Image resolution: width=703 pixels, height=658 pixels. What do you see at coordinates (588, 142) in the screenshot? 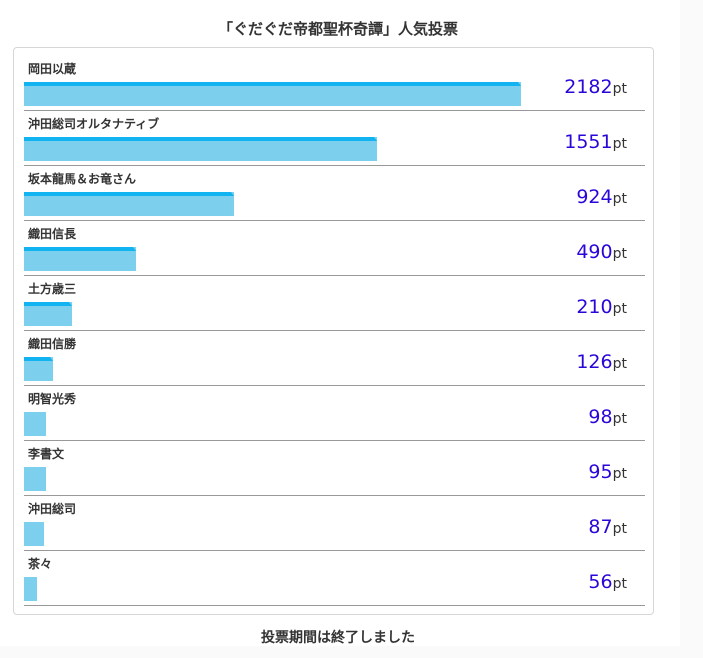
I see `vote-score-value: 1551` at bounding box center [588, 142].